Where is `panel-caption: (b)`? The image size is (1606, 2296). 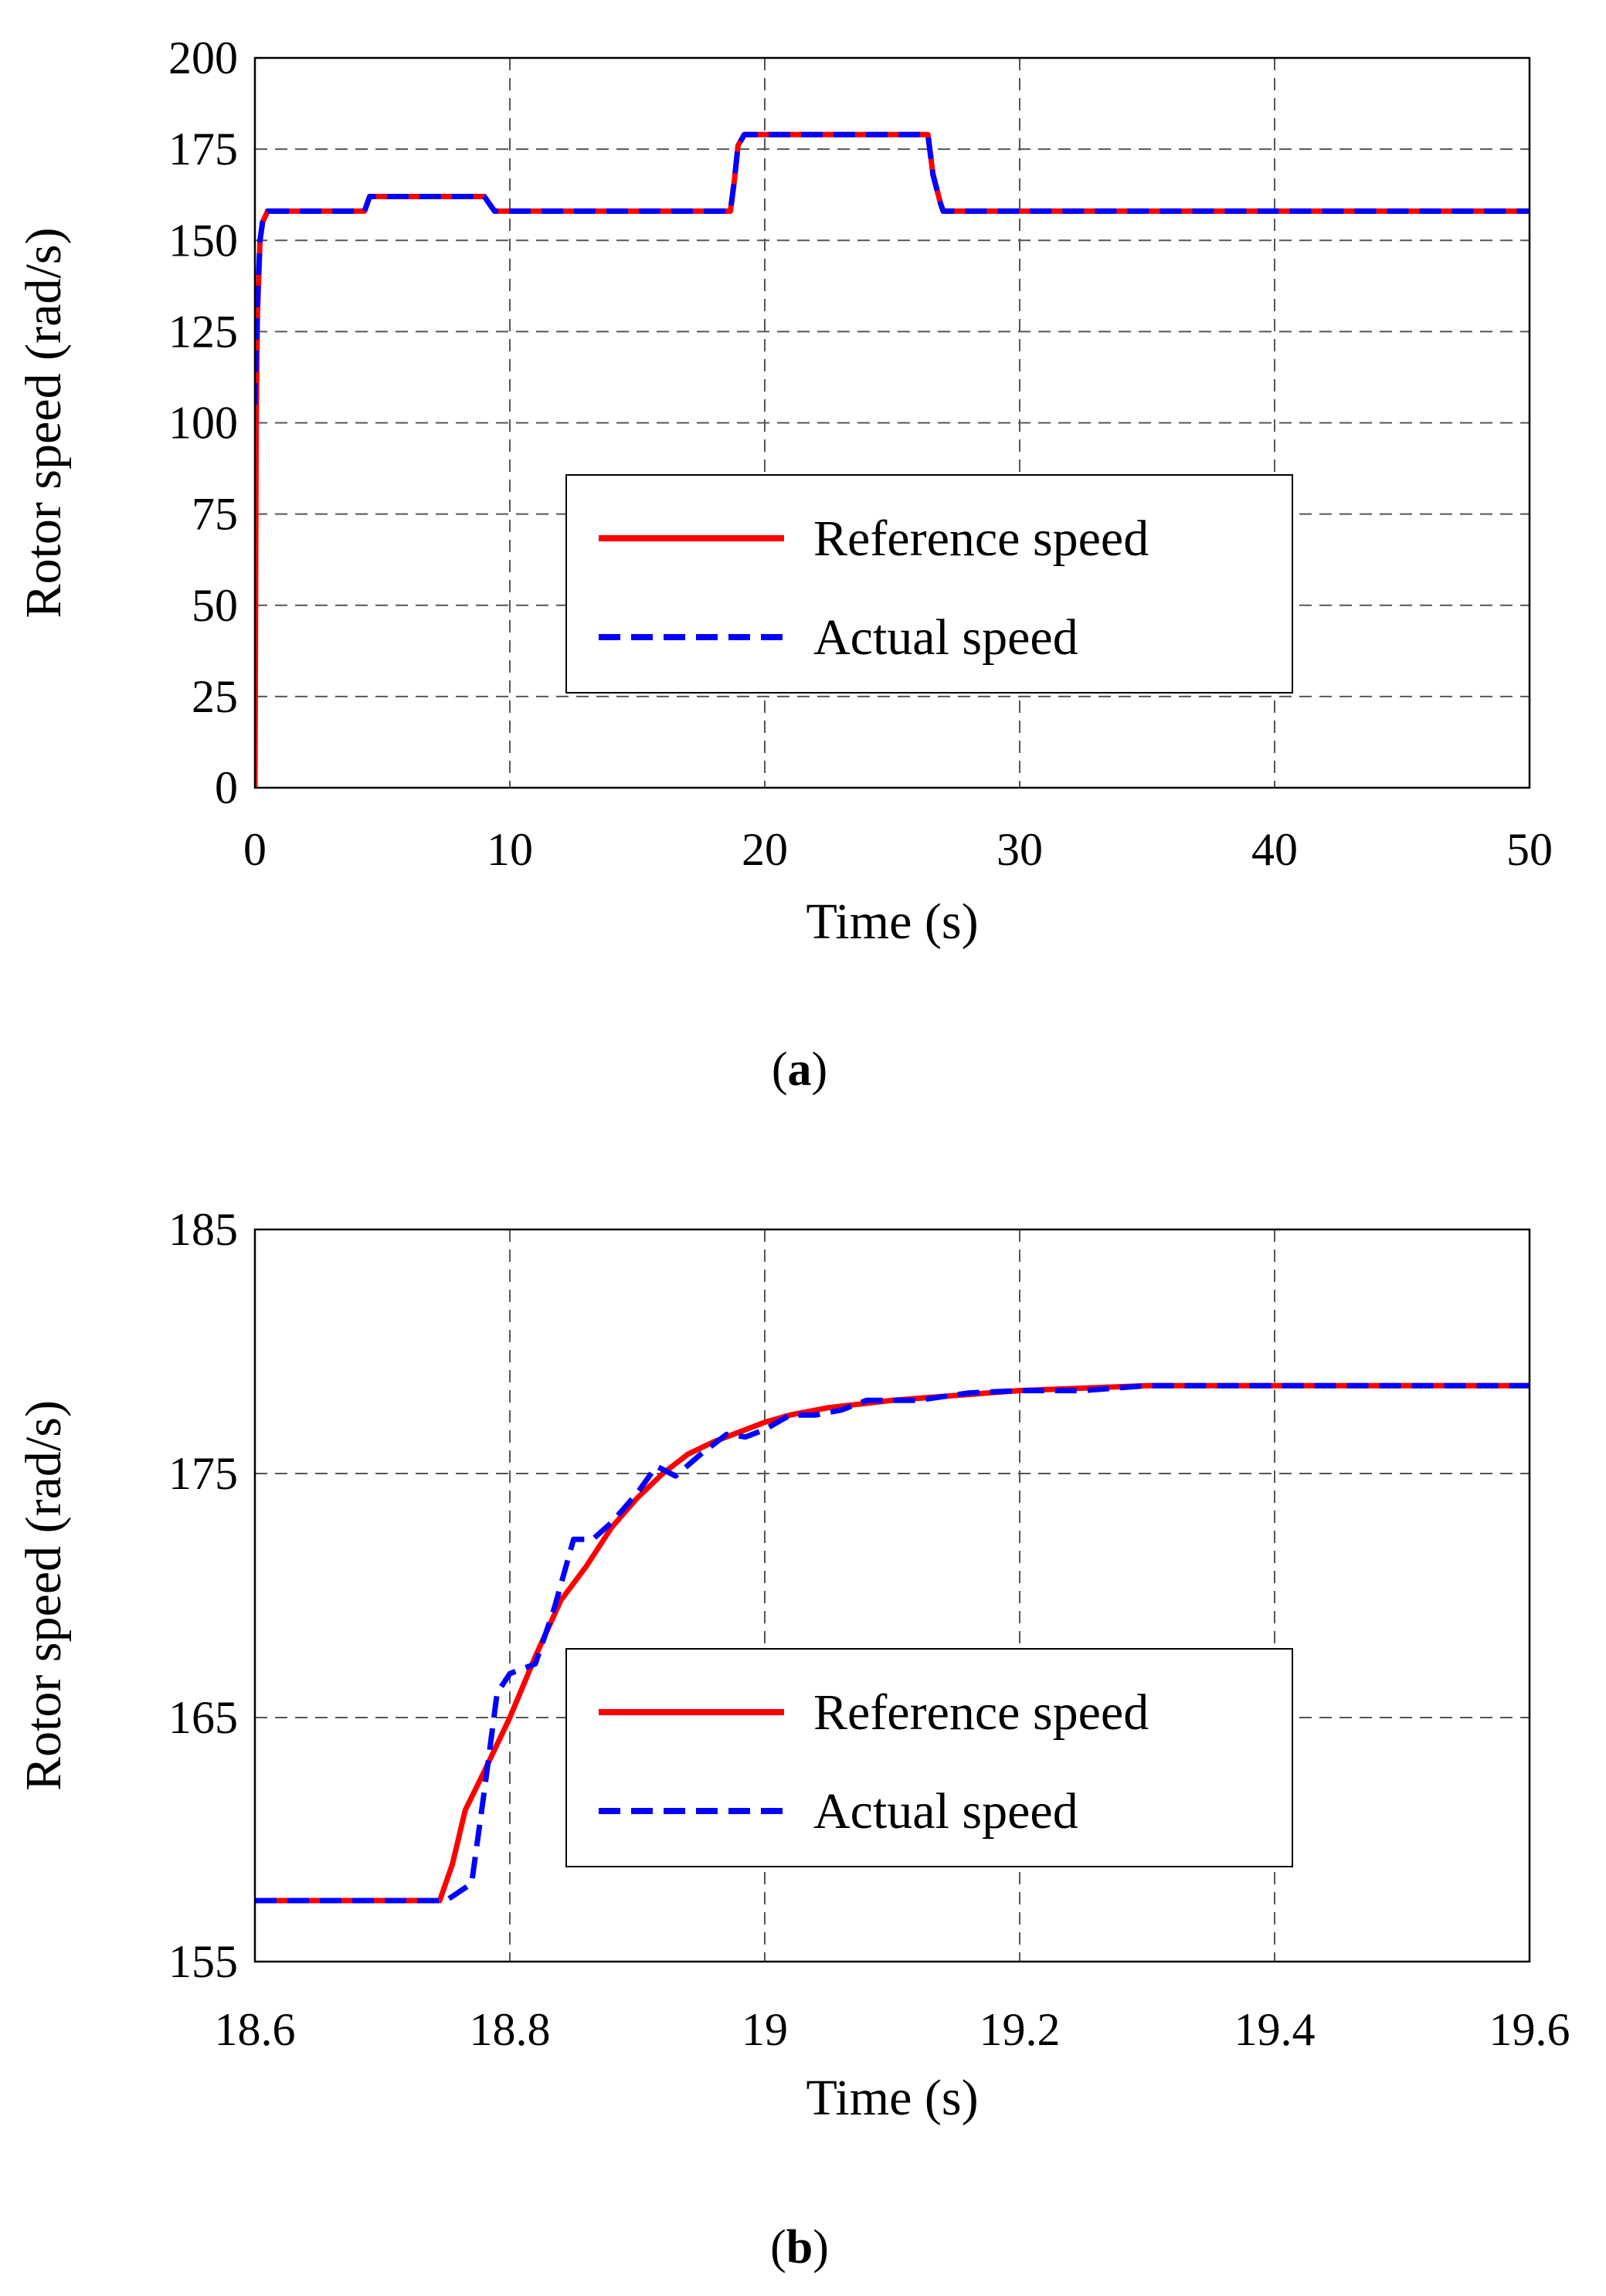
panel-caption: (b) is located at coordinates (799, 2247).